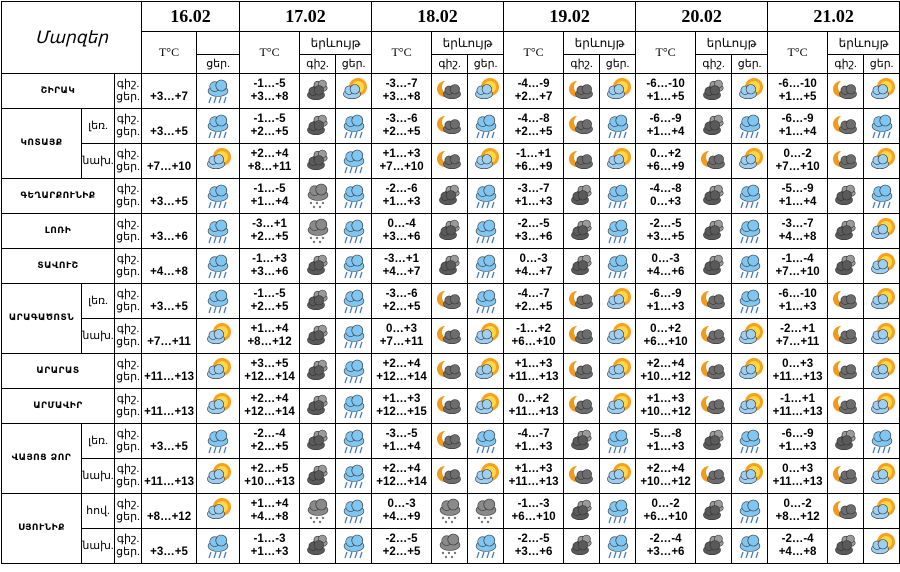  Describe the element at coordinates (41, 458) in the screenshot. I see `region-name: ՎԱՅՈՑ ՁՈՐ` at that location.